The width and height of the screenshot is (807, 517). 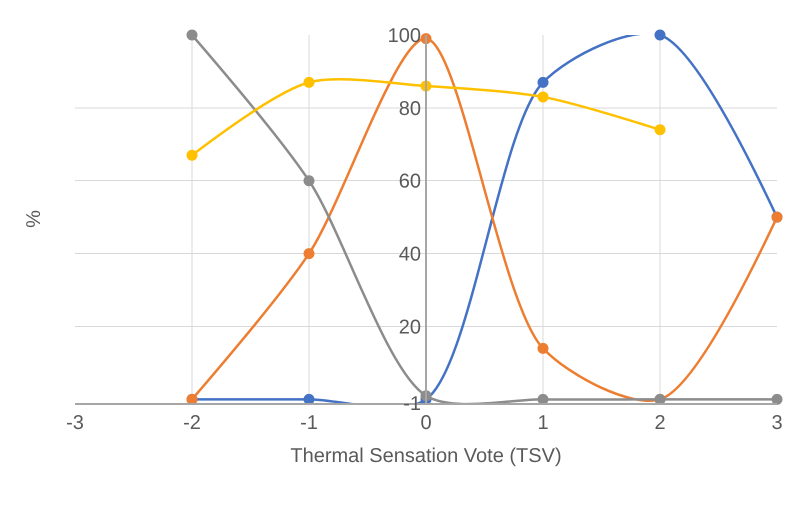 What do you see at coordinates (33, 219) in the screenshot?
I see `y-axis-title: %` at bounding box center [33, 219].